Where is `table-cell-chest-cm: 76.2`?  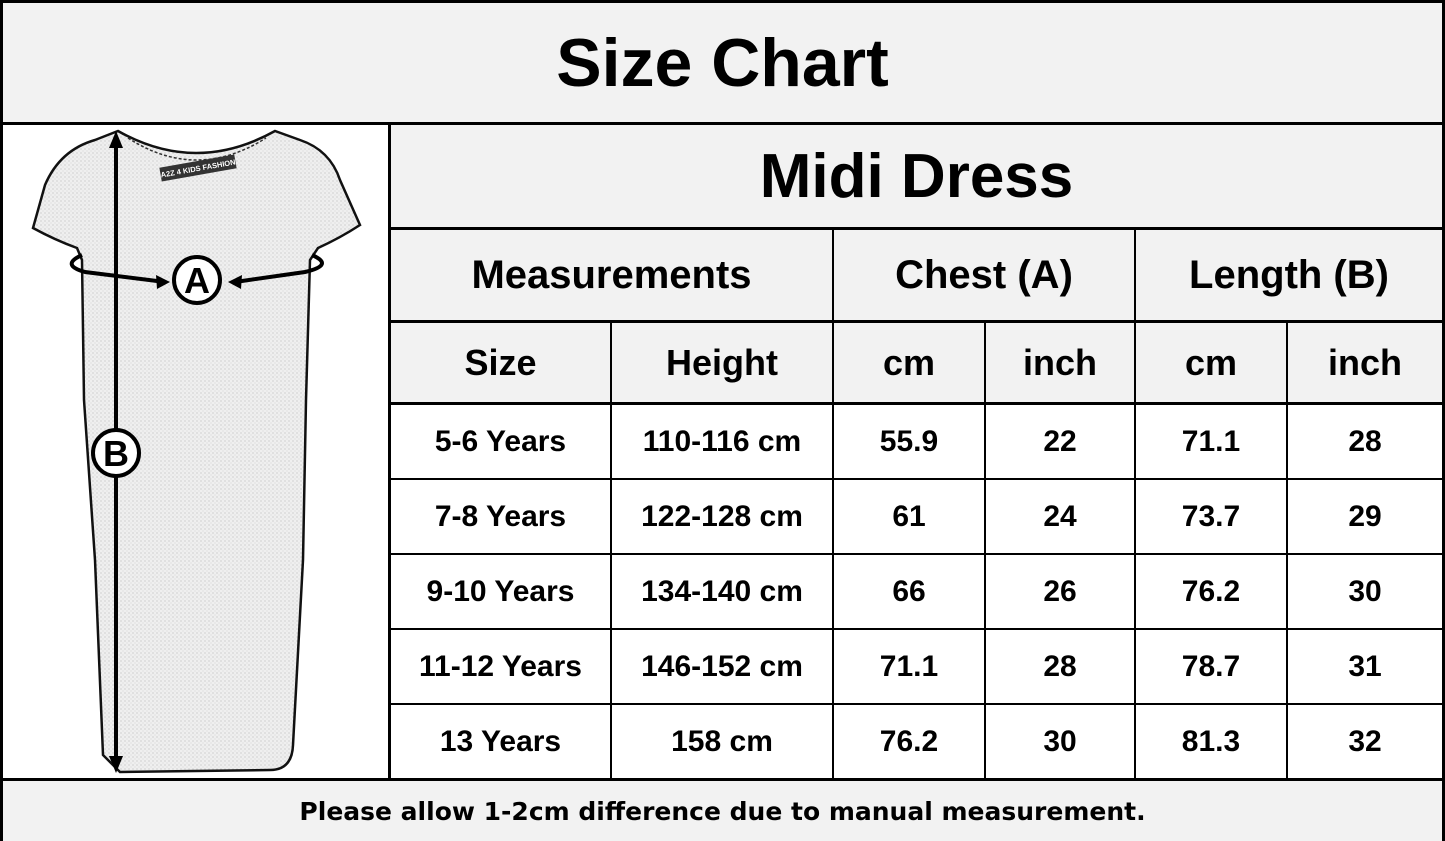 table-cell-chest-cm: 76.2 is located at coordinates (910, 741).